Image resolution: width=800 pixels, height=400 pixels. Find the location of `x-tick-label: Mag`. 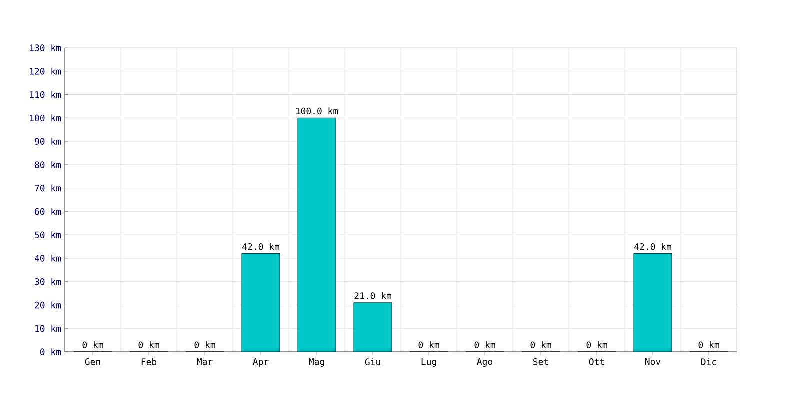

x-tick-label: Mag is located at coordinates (316, 362).